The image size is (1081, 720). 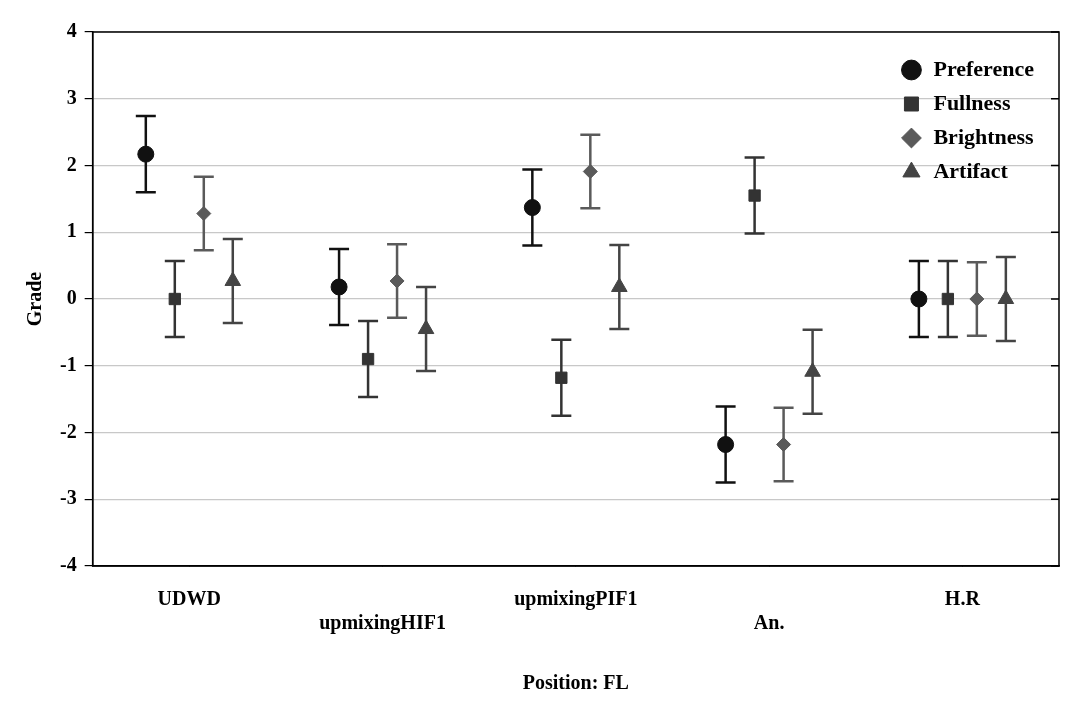 I want to click on y-tick-label: -1, so click(x=68, y=363).